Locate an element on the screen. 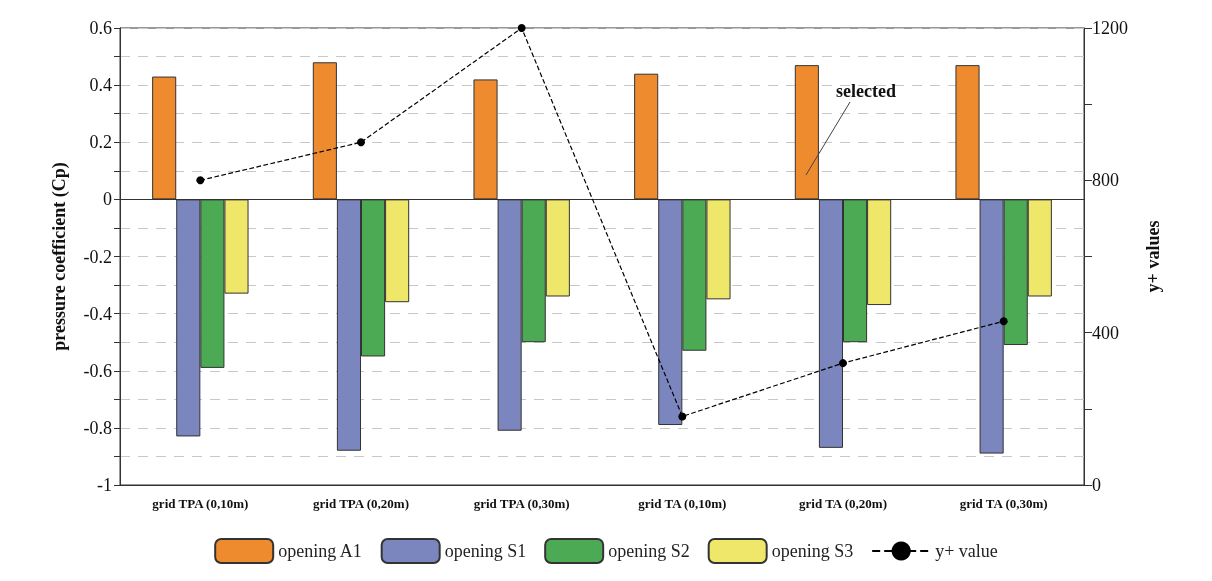  legend-label: opening A1 is located at coordinates (320, 551).